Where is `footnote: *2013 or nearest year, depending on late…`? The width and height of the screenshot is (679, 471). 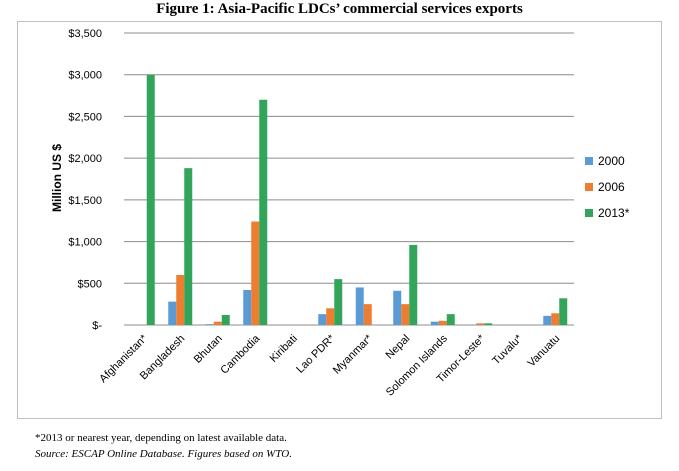
footnote: *2013 or nearest year, depending on late… is located at coordinates (161, 438).